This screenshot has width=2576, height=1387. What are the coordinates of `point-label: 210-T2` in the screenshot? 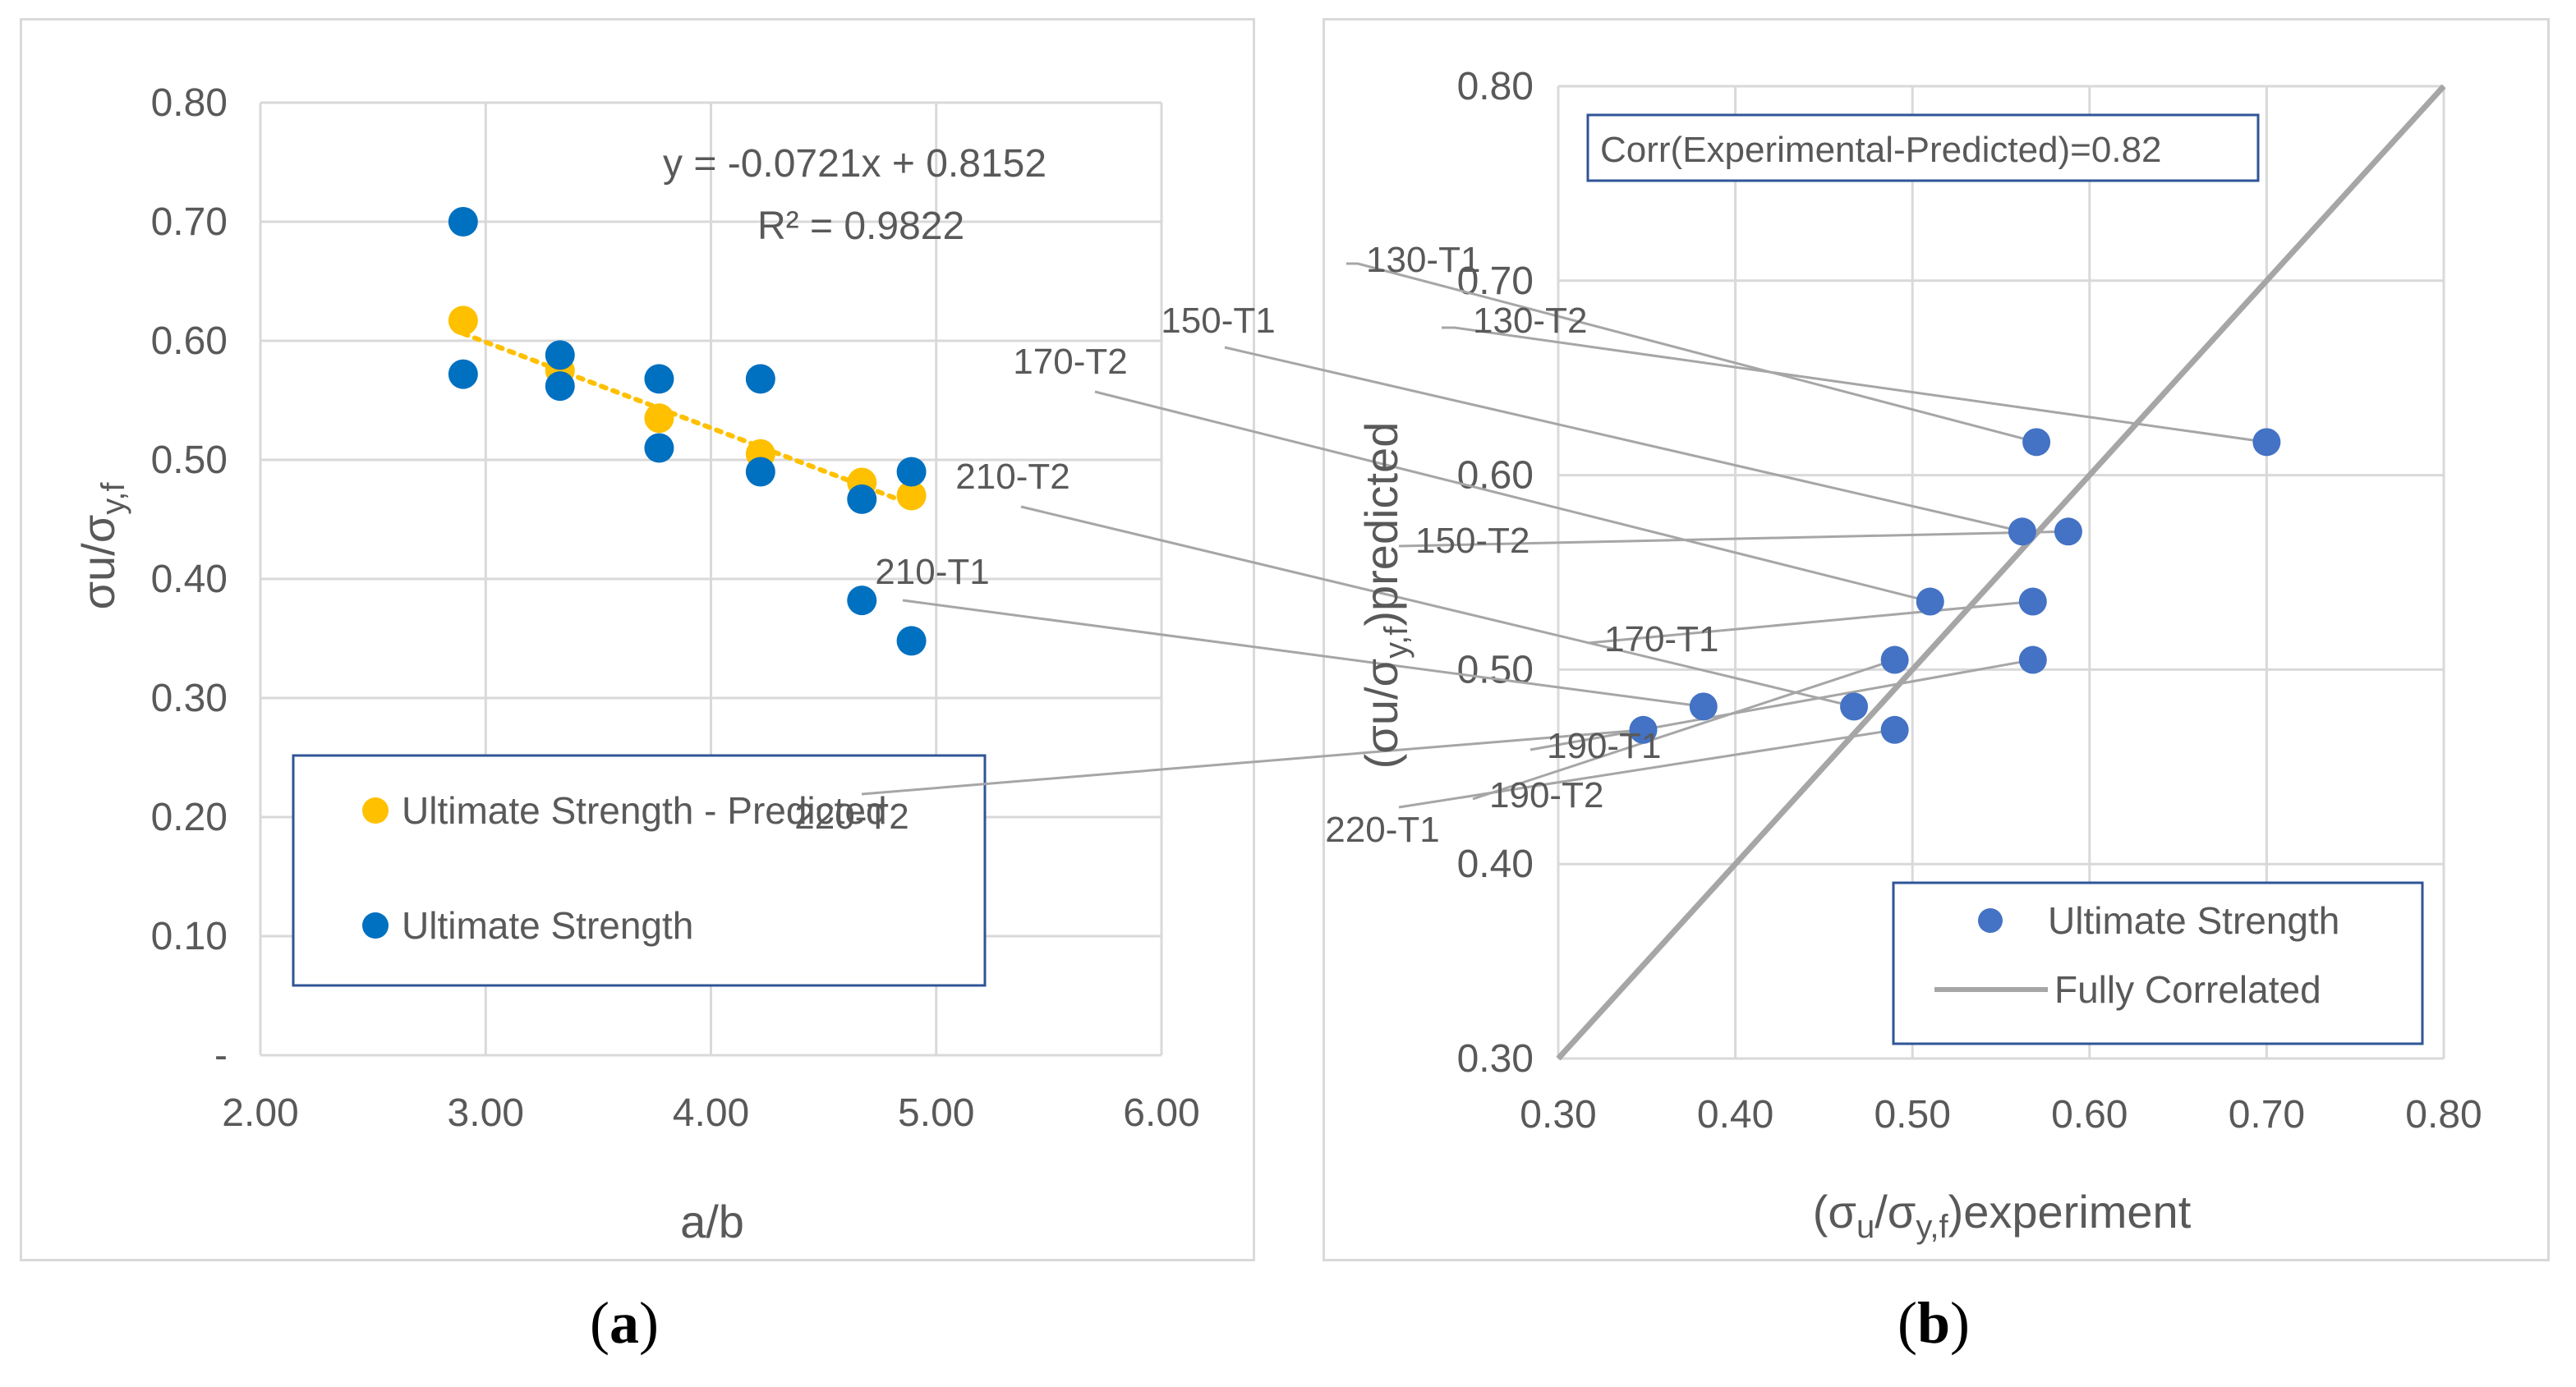 It's located at (1012, 477).